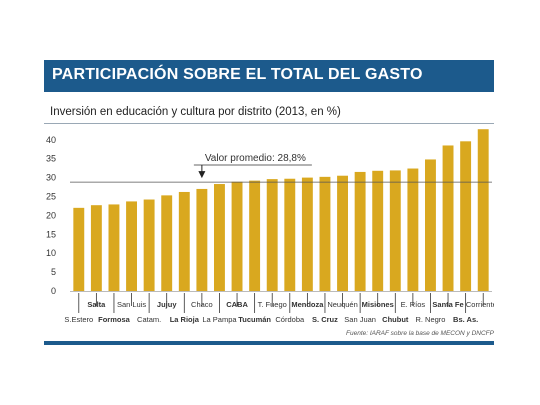  I want to click on chart-main-title: PARTICIPACIÓN SOBRE EL TOTAL DEL GASTO, so click(237, 74).